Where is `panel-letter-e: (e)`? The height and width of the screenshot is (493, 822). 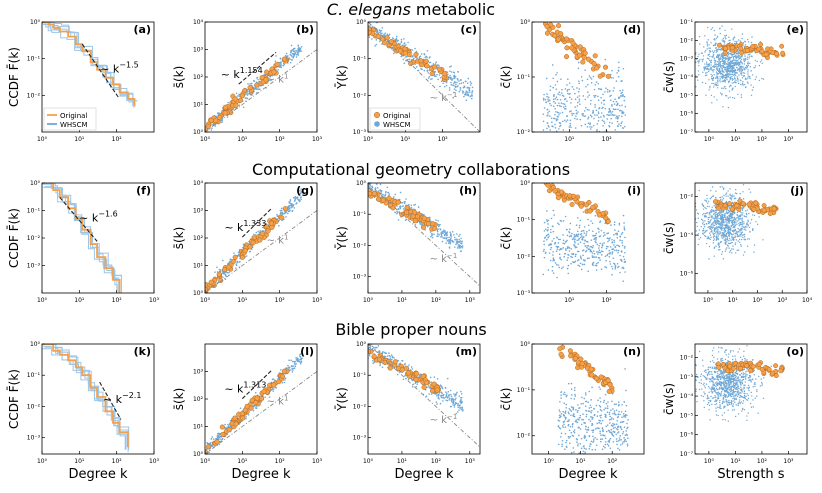
panel-letter-e: (e) is located at coordinates (795, 29).